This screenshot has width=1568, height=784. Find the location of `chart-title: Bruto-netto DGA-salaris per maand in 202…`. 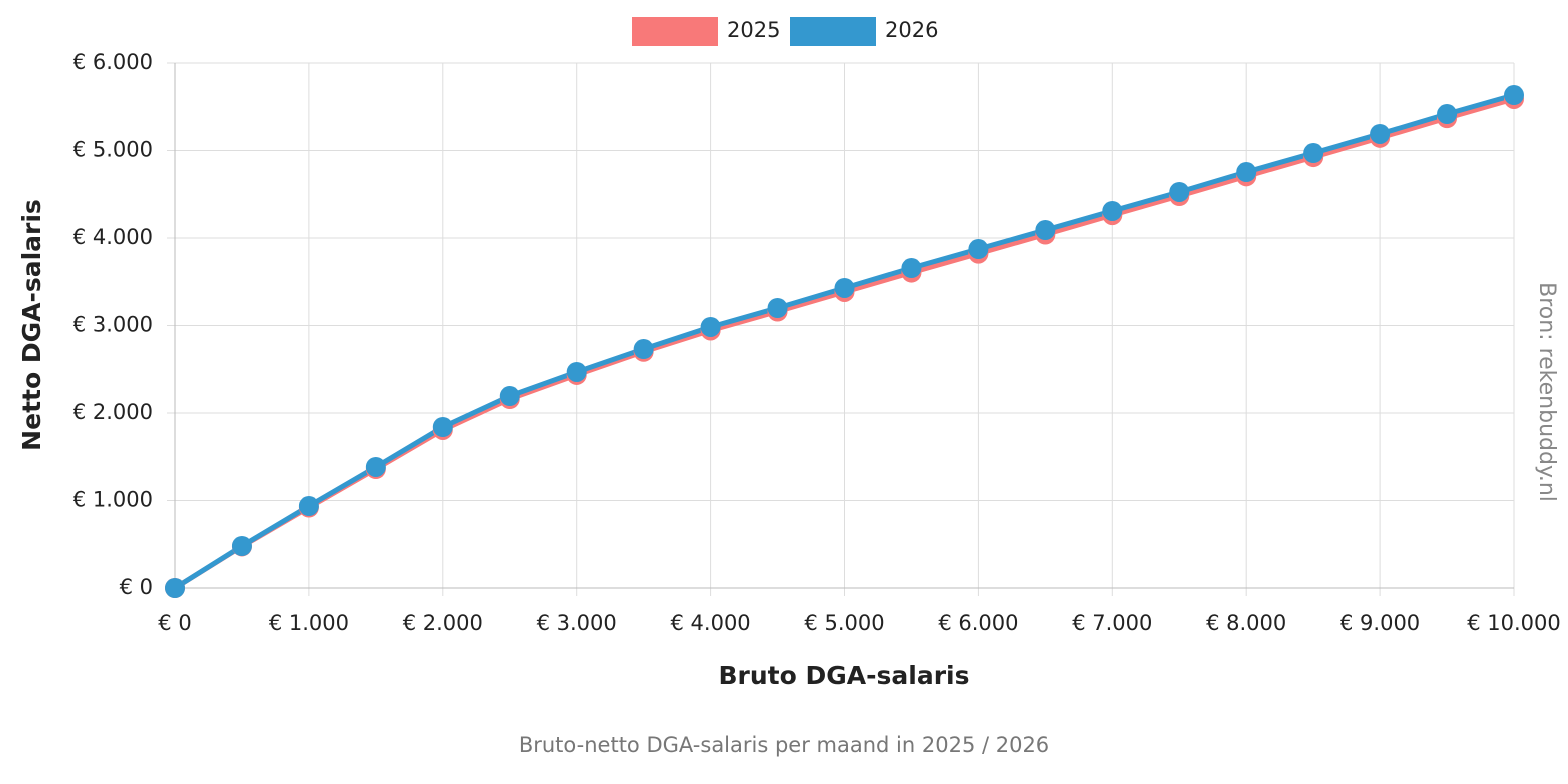

chart-title: Bruto-netto DGA-salaris per maand in 202… is located at coordinates (784, 745).